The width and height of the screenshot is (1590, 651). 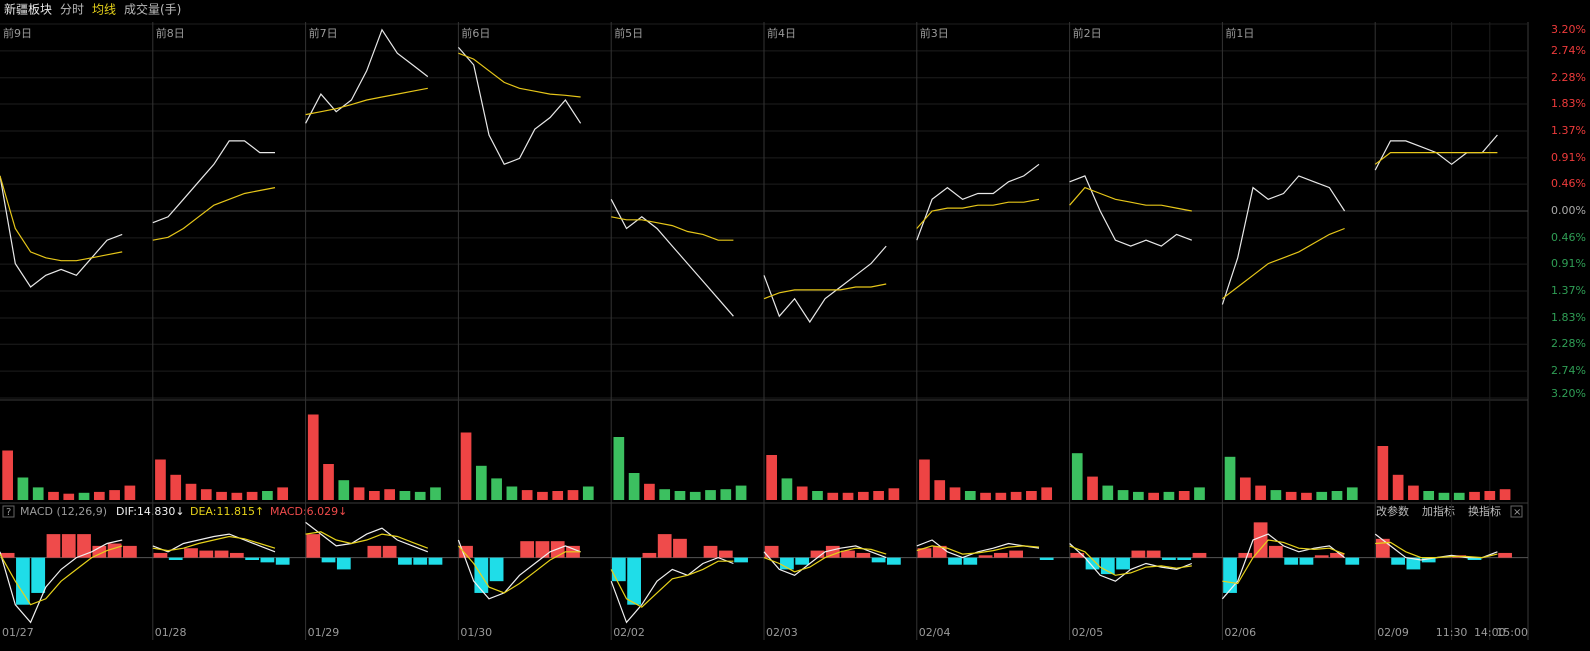 I want to click on x-tick-label: 01/27, so click(x=18, y=632).